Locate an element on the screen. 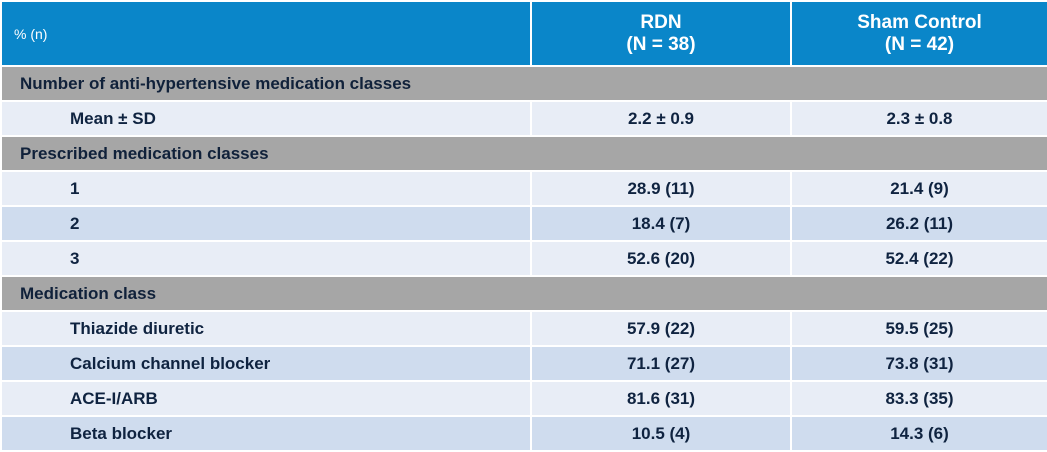 This screenshot has width=1047, height=452. sham-value: 83.3 (35) is located at coordinates (918, 398).